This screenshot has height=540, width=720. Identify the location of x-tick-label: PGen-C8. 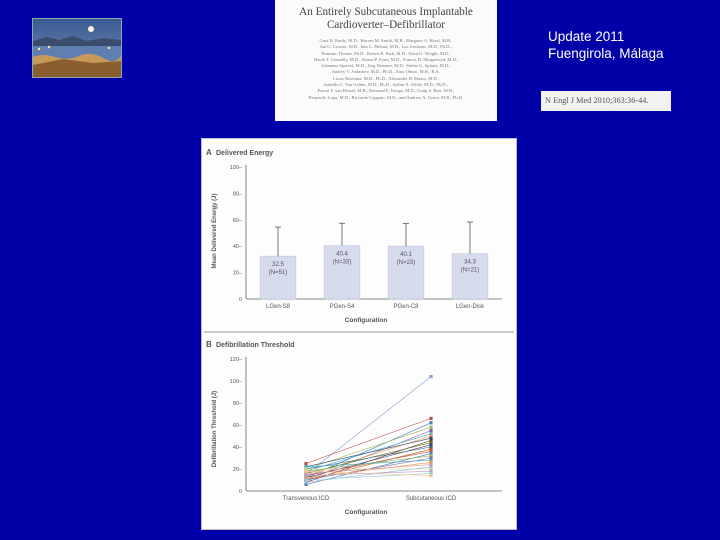
(406, 307).